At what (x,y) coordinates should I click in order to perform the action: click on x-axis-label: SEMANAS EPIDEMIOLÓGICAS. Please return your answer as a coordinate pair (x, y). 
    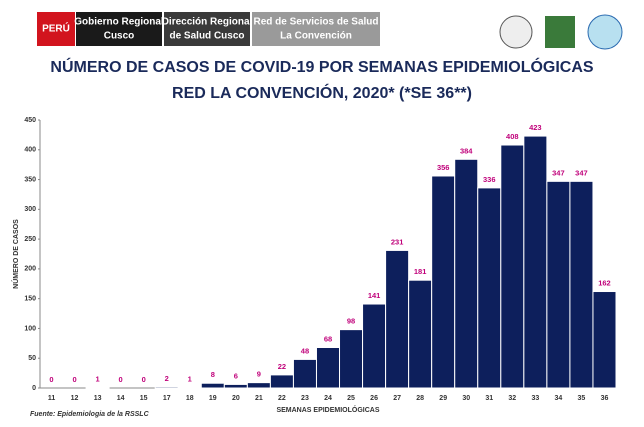
    Looking at the image, I should click on (327, 409).